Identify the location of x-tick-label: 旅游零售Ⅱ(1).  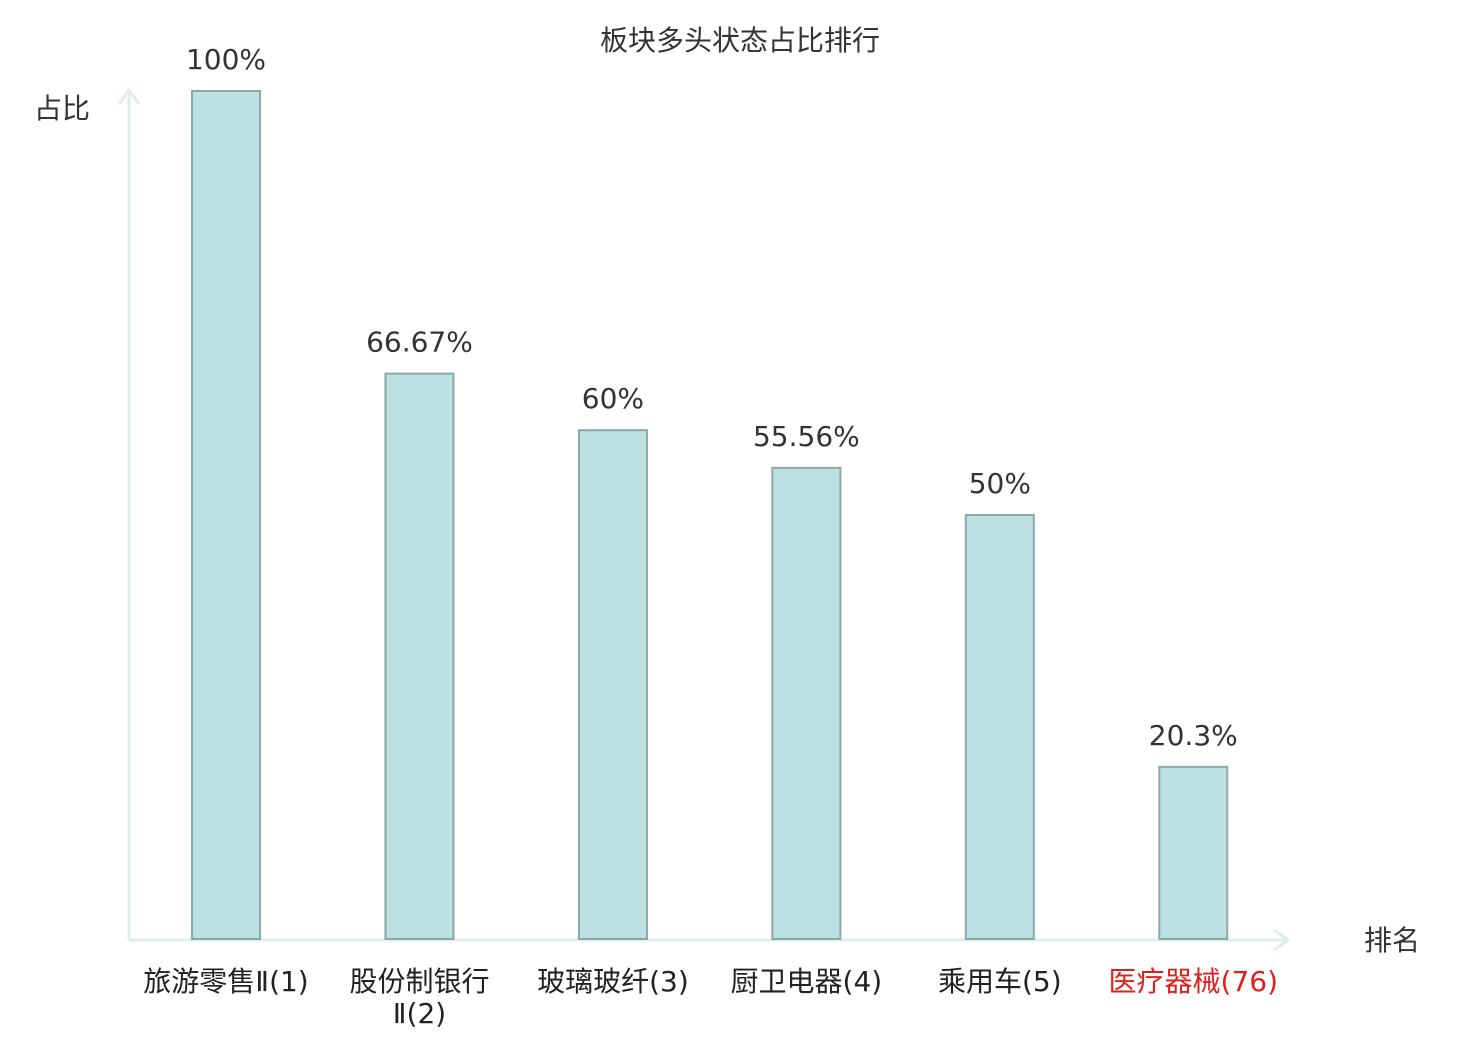
(226, 981).